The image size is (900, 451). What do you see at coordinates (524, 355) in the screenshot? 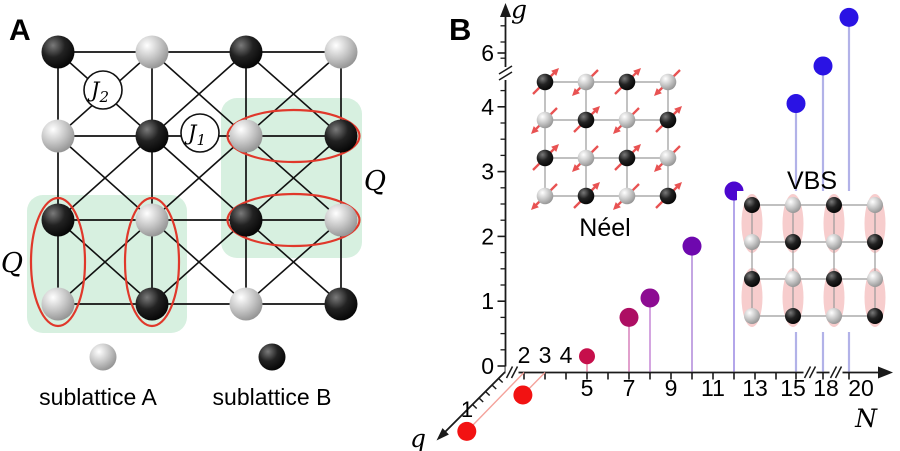
I see `n-axis-tick-label: 2` at bounding box center [524, 355].